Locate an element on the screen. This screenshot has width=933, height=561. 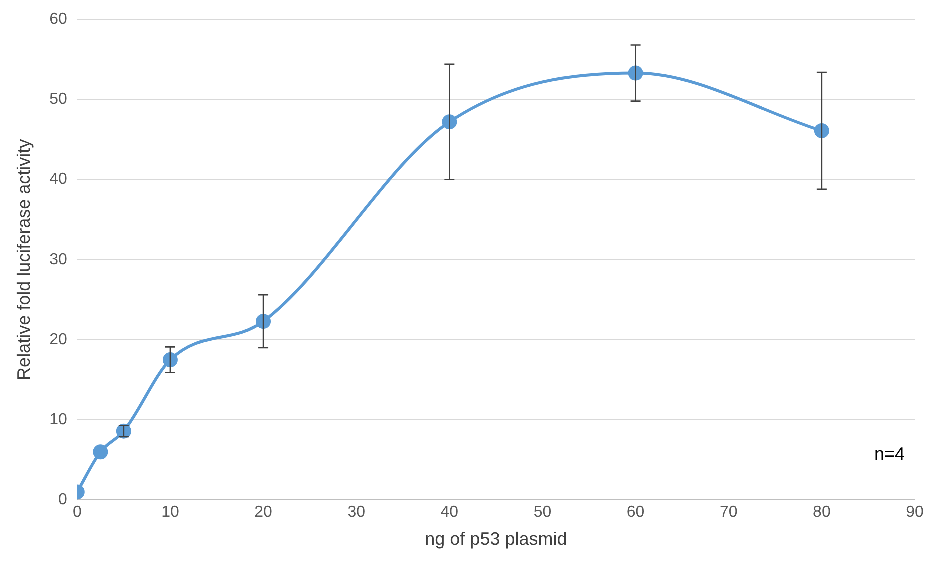
x-tick-label: 0 is located at coordinates (77, 513).